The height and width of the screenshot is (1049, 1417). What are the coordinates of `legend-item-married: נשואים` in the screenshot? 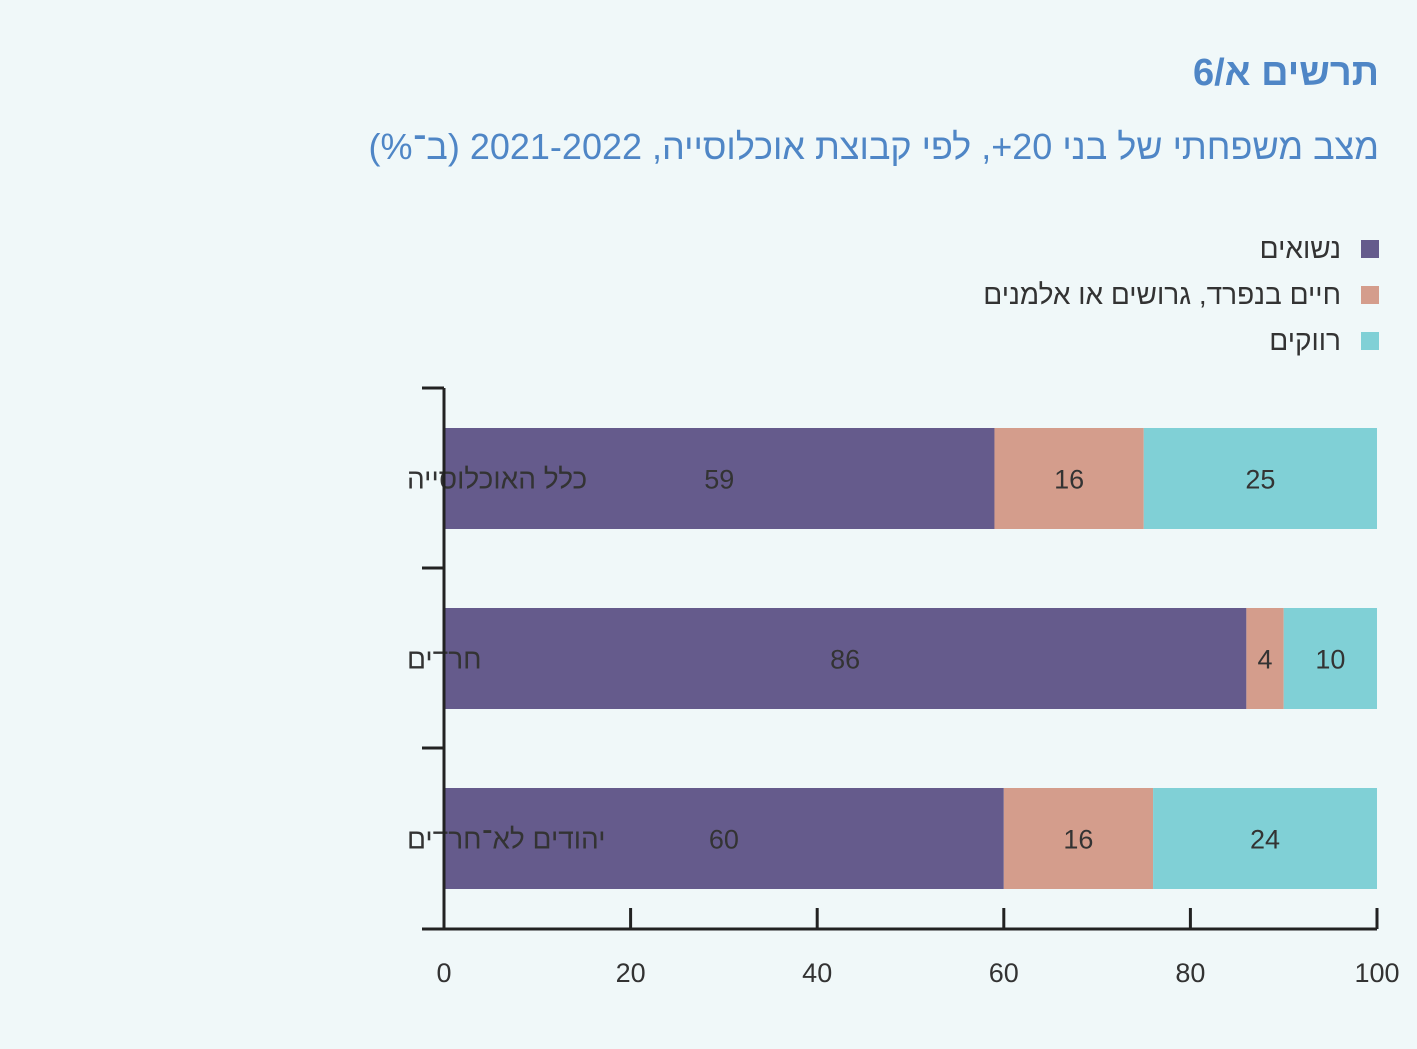 It's located at (1181, 249).